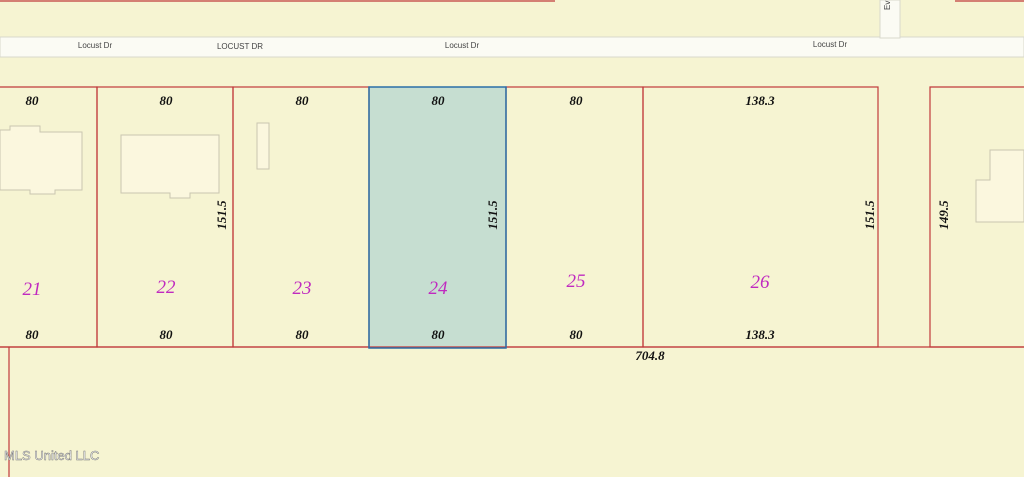 Image resolution: width=1024 pixels, height=477 pixels. What do you see at coordinates (302, 288) in the screenshot?
I see `lot-number: 23` at bounding box center [302, 288].